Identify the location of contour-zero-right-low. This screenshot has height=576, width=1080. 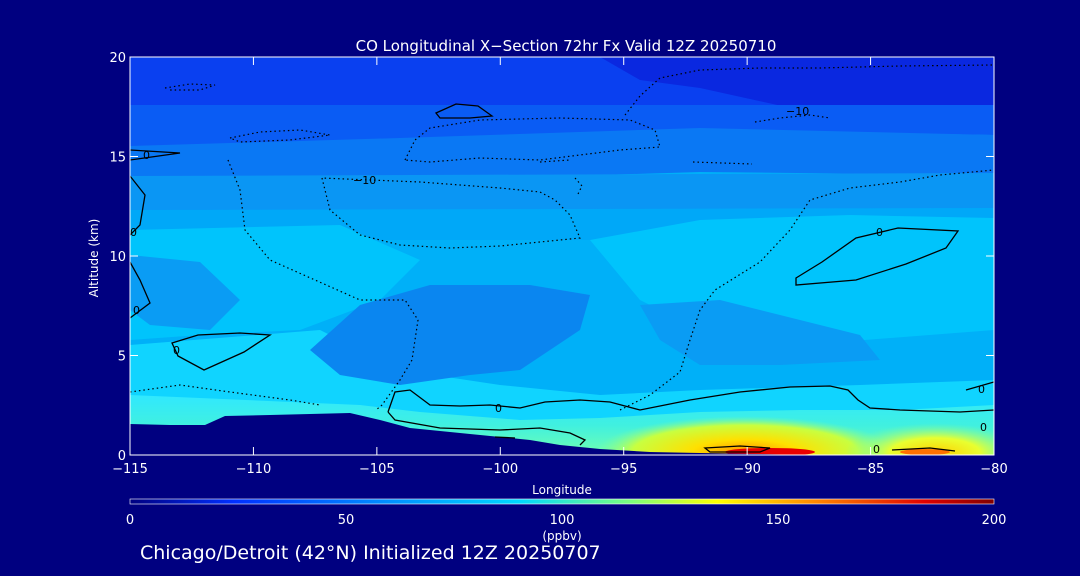
(979, 386).